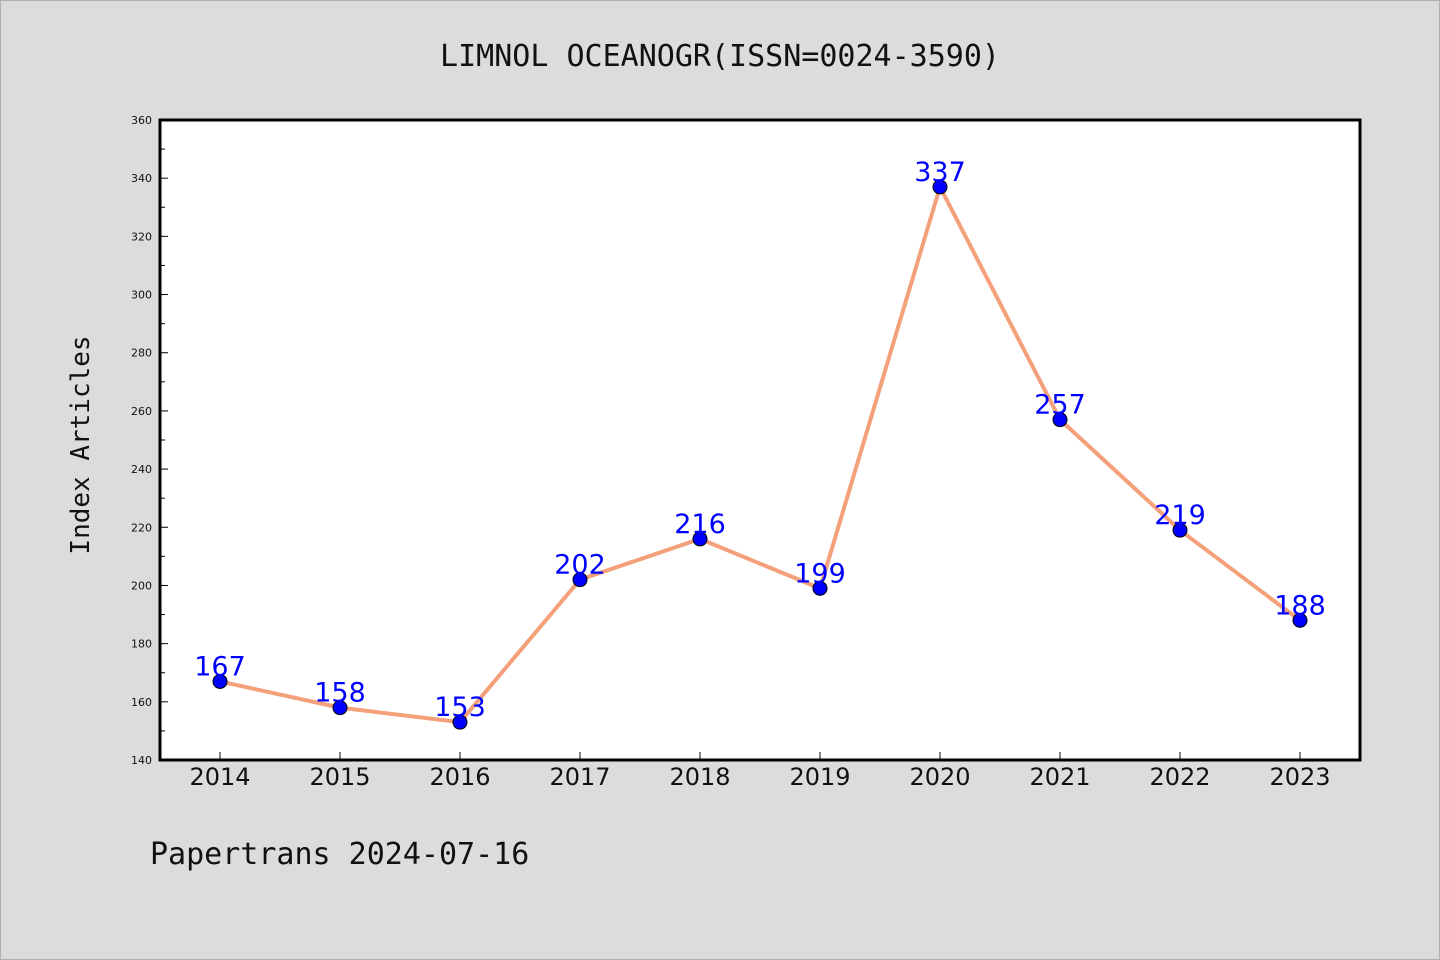  What do you see at coordinates (141, 236) in the screenshot?
I see `y-tick-label: 320` at bounding box center [141, 236].